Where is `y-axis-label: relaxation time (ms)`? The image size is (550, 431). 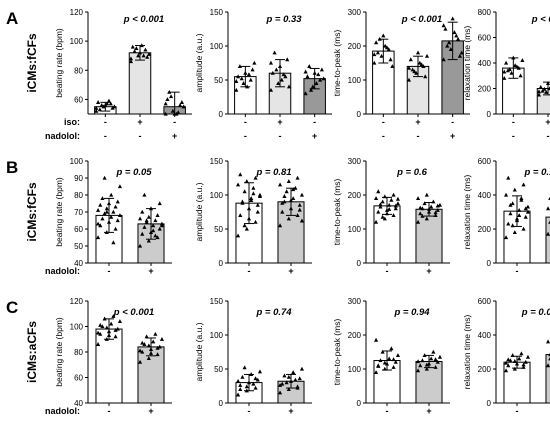
y-axis-label: relaxation time (ms) is located at coordinates (467, 63).